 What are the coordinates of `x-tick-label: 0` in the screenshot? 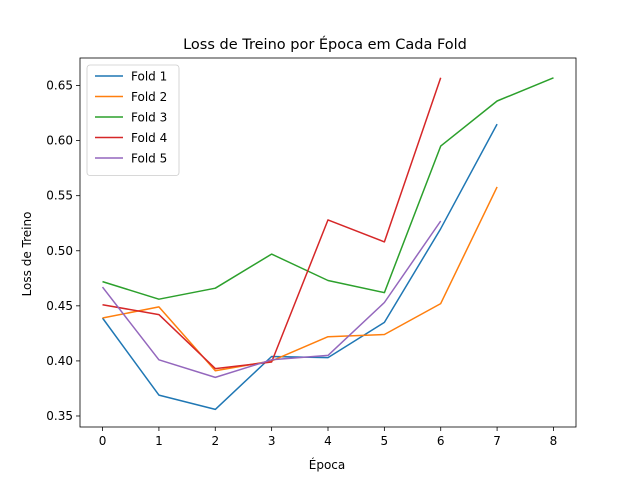 It's located at (103, 441).